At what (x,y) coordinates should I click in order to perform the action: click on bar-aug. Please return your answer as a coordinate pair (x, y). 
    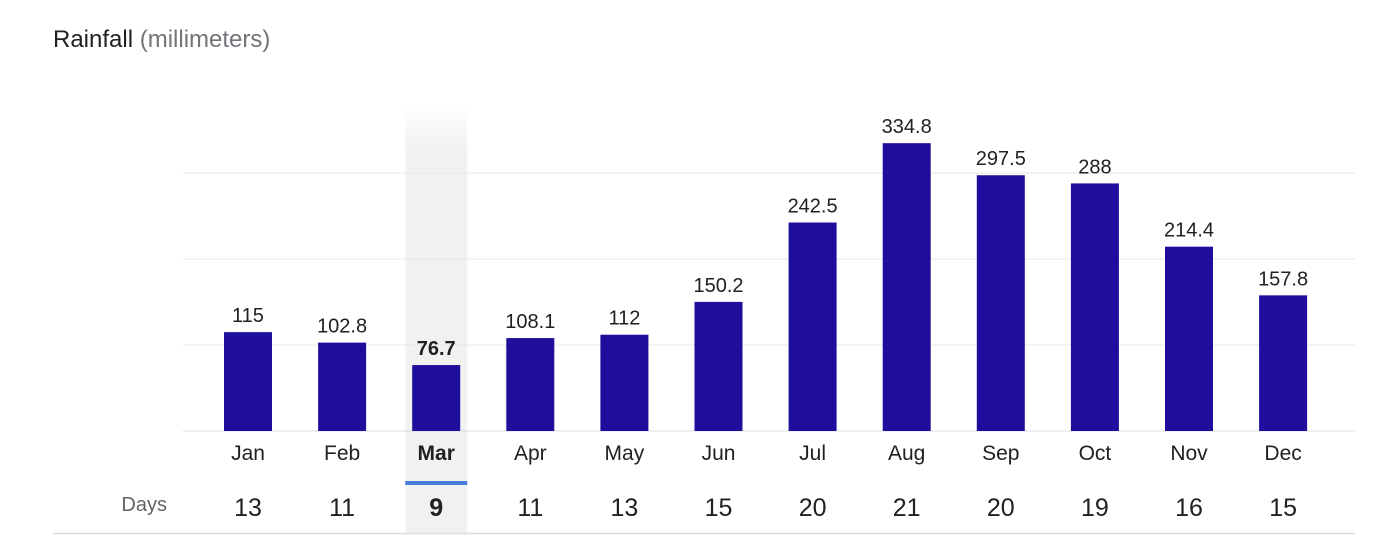
    Looking at the image, I should click on (906, 287).